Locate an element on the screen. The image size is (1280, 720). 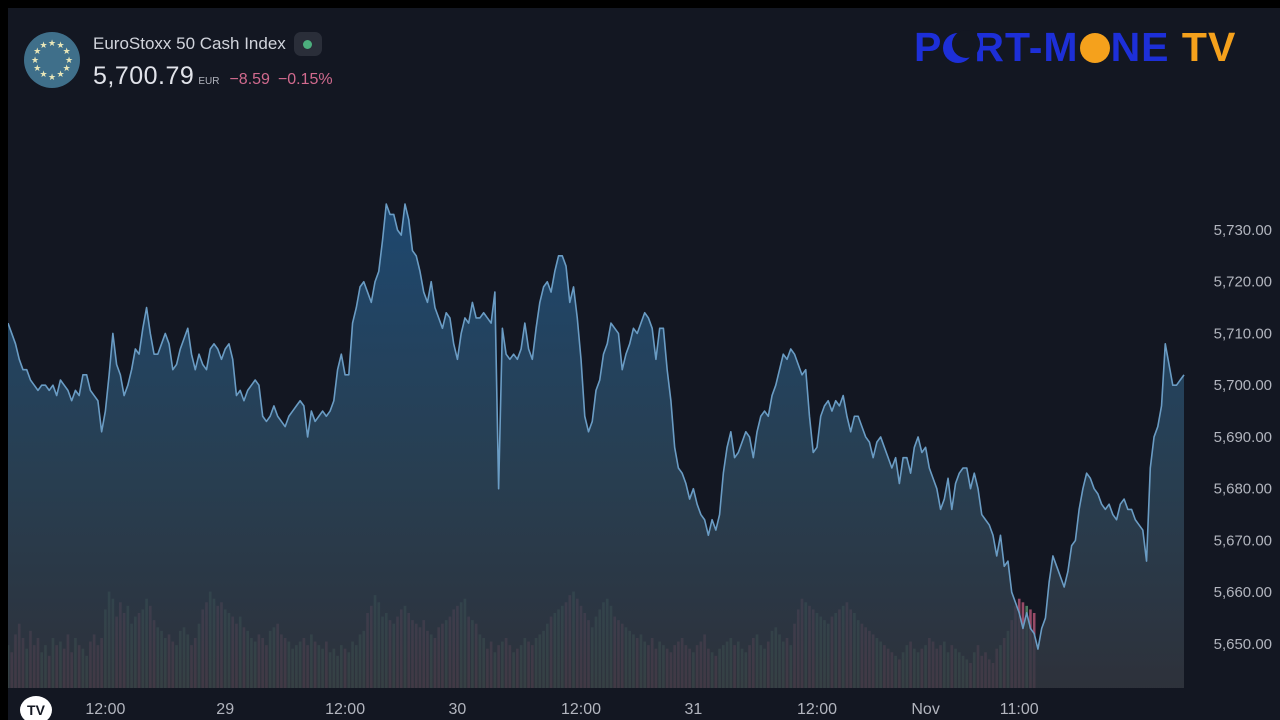
market-open-dot-icon is located at coordinates (308, 44).